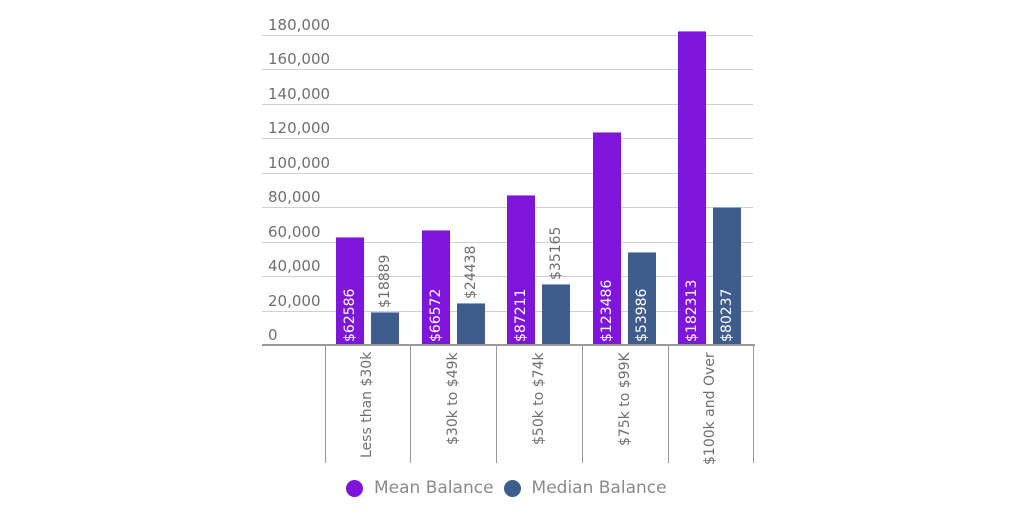  I want to click on legend-item-median: Median Balance, so click(585, 488).